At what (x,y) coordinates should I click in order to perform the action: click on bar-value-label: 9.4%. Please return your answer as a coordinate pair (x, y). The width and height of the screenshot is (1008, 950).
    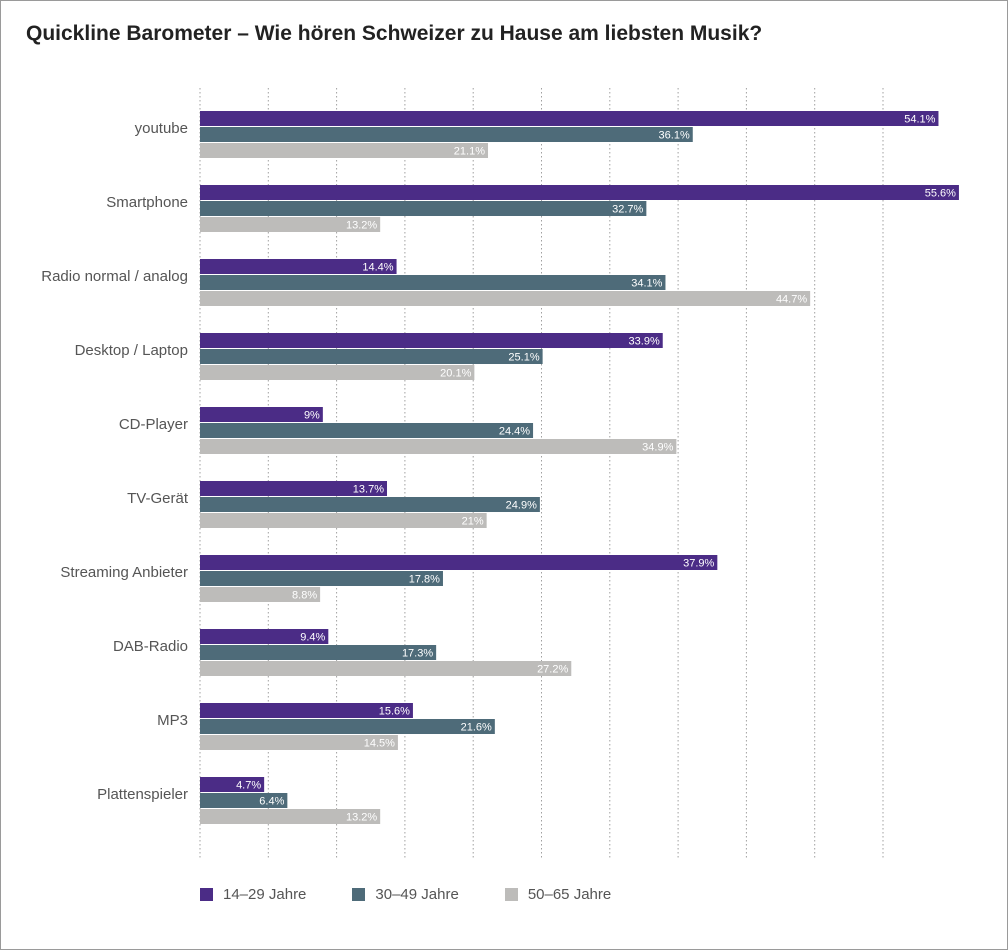
    Looking at the image, I should click on (312, 638).